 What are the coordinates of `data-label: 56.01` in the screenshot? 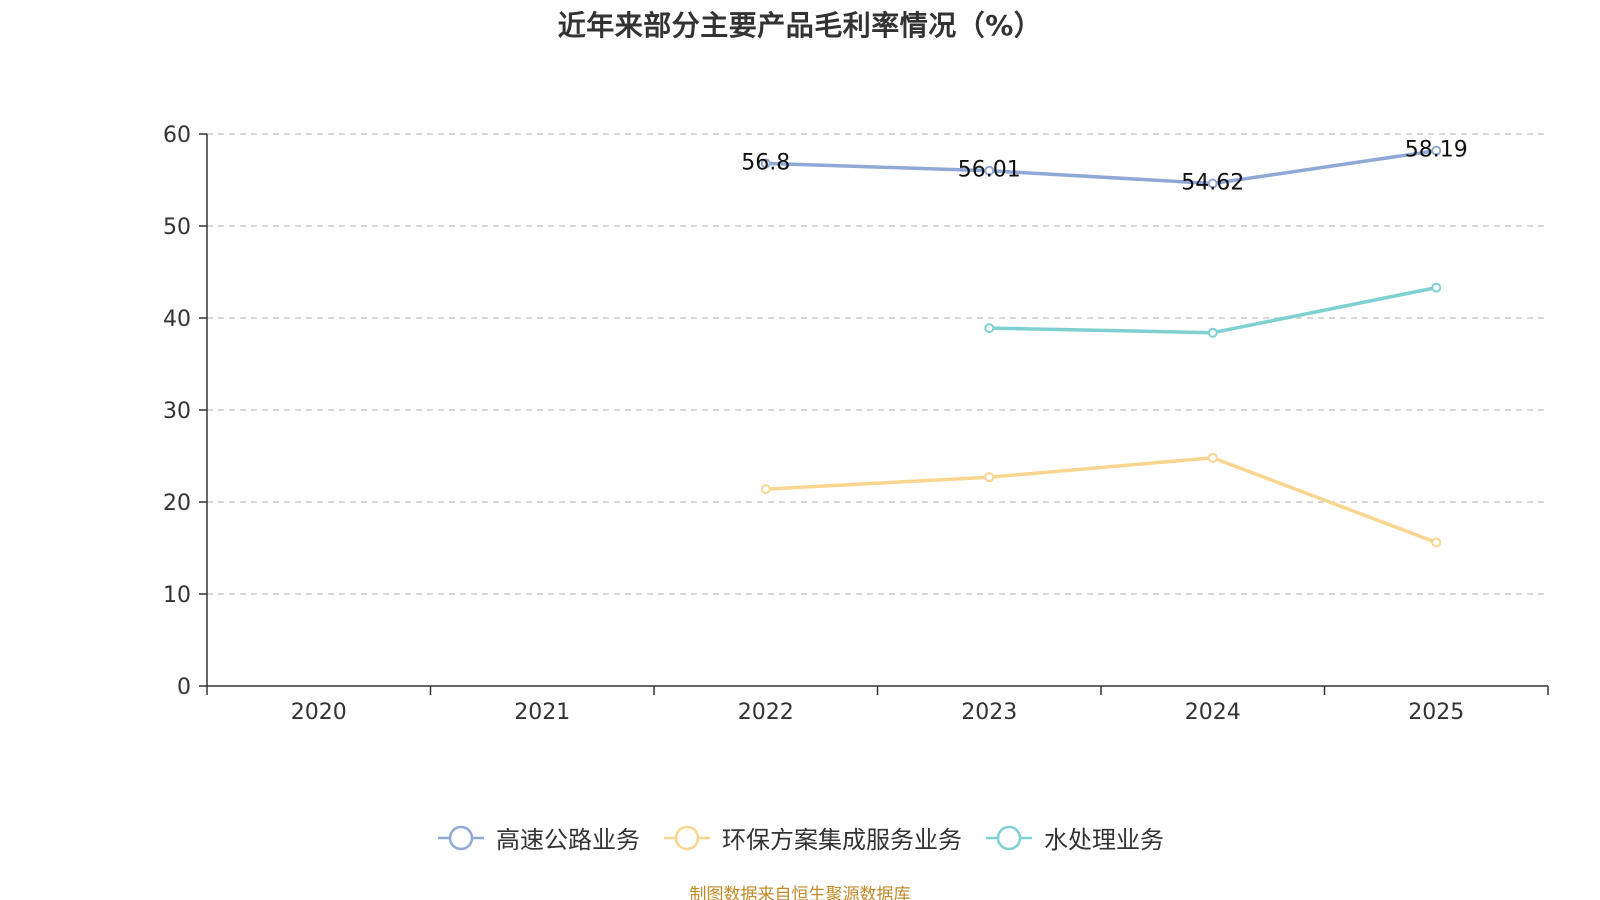 It's located at (989, 170).